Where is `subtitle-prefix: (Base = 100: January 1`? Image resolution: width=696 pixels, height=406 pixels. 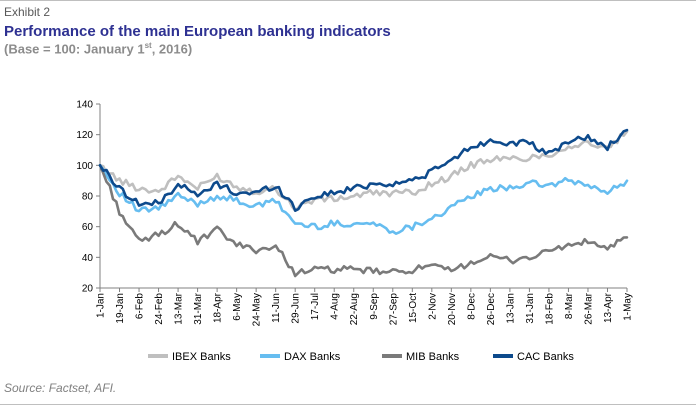
subtitle-prefix: (Base = 100: January 1 is located at coordinates (74, 49).